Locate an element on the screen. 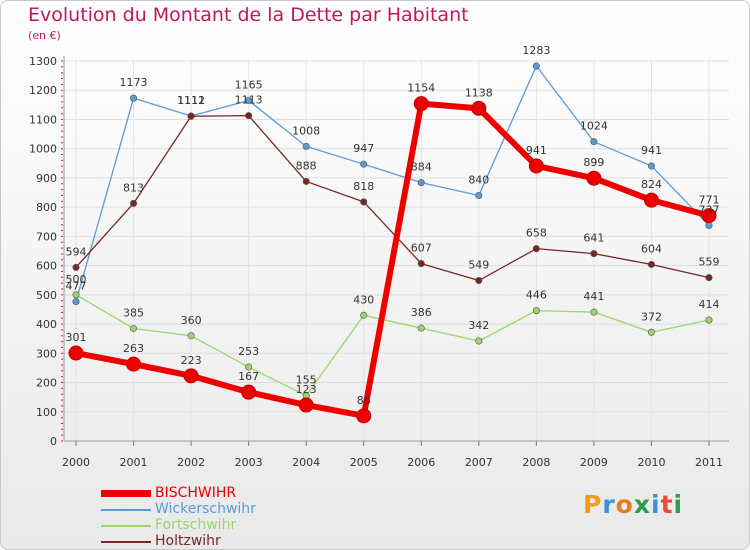 This screenshot has height=550, width=750. data-label-fortschwihr: 500 is located at coordinates (76, 279).